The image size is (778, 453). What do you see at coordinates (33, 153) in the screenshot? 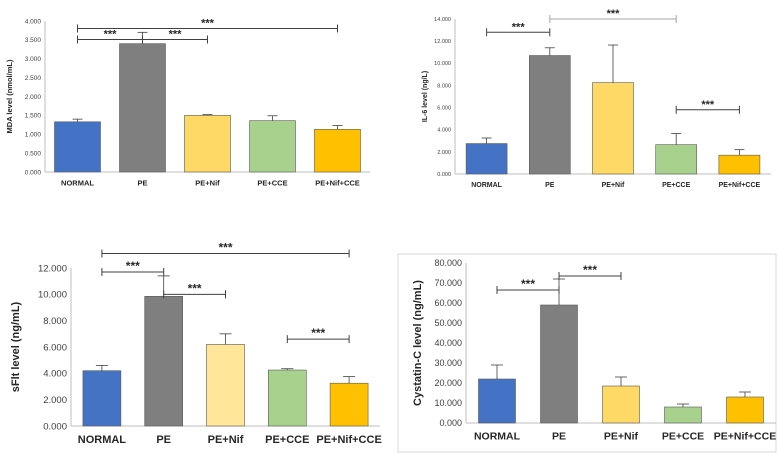
I see `y-tick-label: 0.500` at bounding box center [33, 153].